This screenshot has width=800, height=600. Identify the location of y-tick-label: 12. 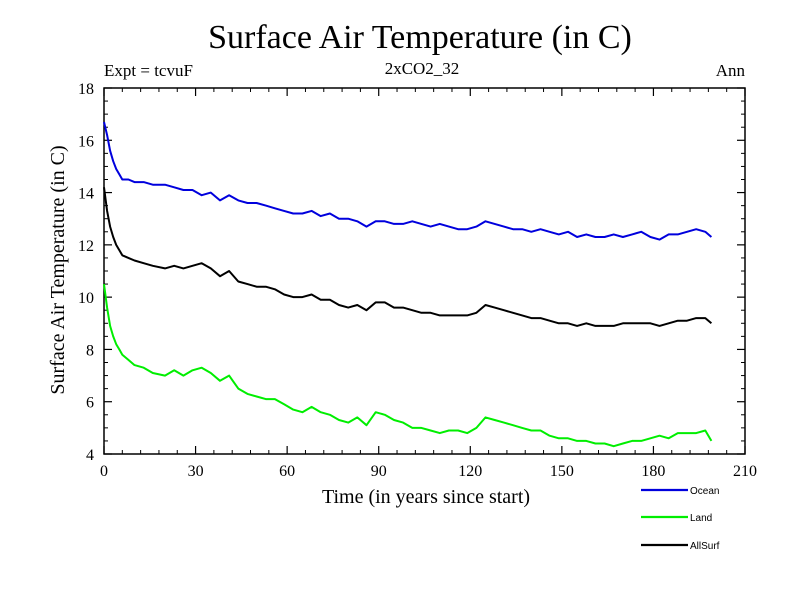
(86, 246).